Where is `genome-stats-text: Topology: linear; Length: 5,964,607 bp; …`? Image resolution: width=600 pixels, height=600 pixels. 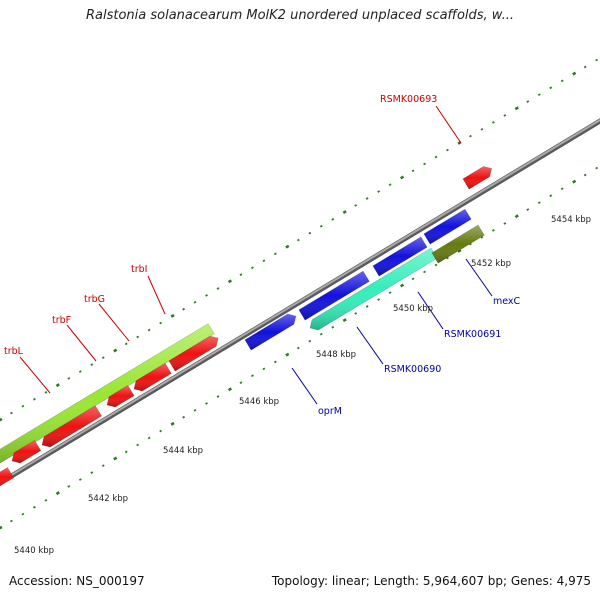
genome-stats-text: Topology: linear; Length: 5,964,607 bp; … is located at coordinates (431, 581).